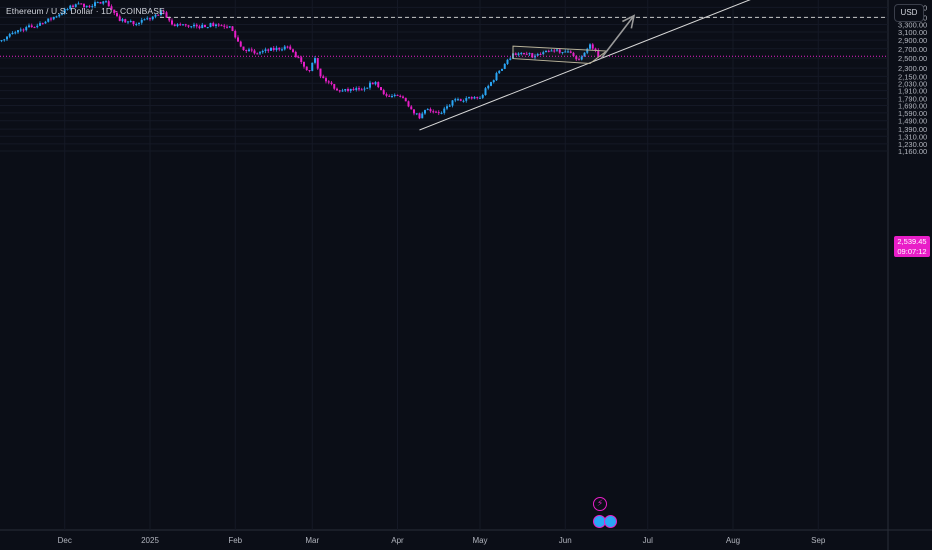  What do you see at coordinates (312, 540) in the screenshot?
I see `time-tick-label: Mar` at bounding box center [312, 540].